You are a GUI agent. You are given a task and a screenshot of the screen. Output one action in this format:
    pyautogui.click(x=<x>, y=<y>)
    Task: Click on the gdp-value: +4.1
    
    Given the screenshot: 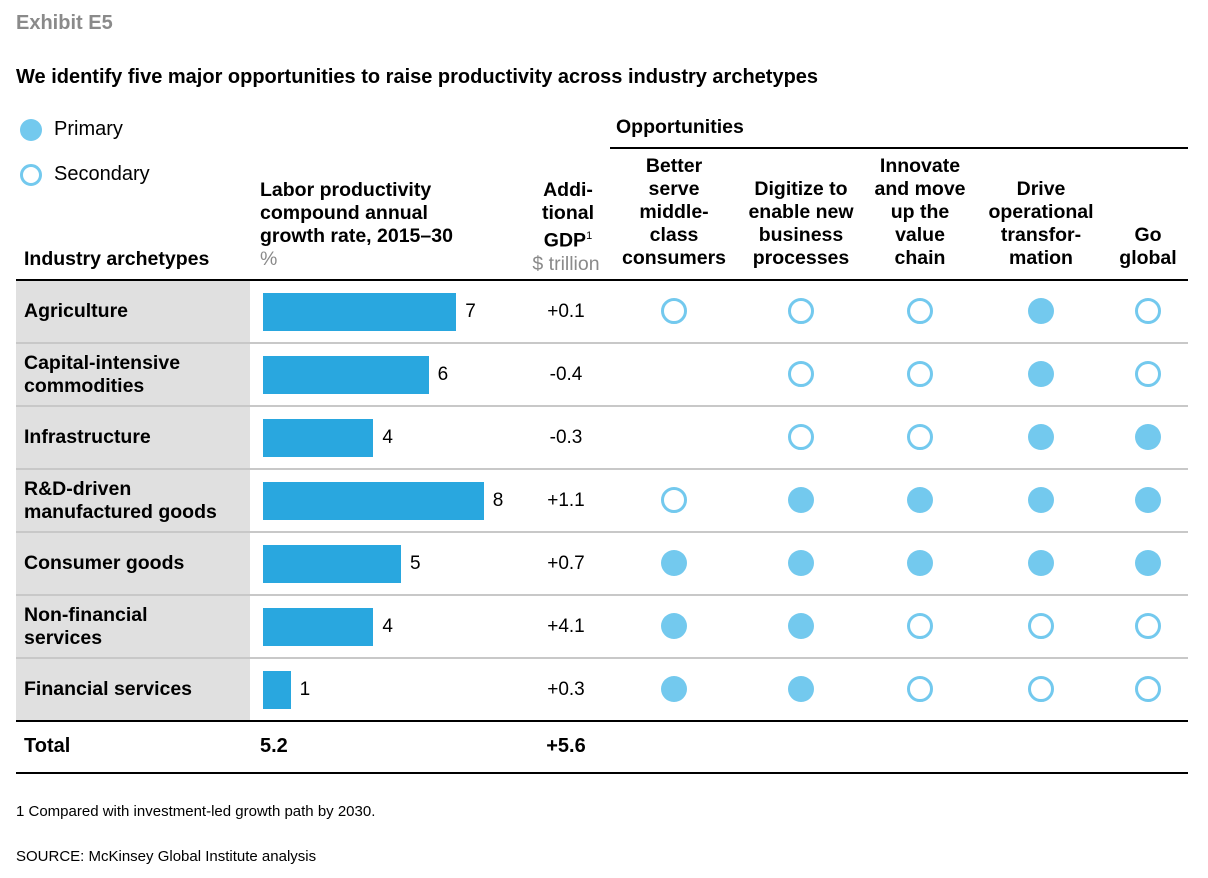 What is the action you would take?
    pyautogui.click(x=566, y=626)
    